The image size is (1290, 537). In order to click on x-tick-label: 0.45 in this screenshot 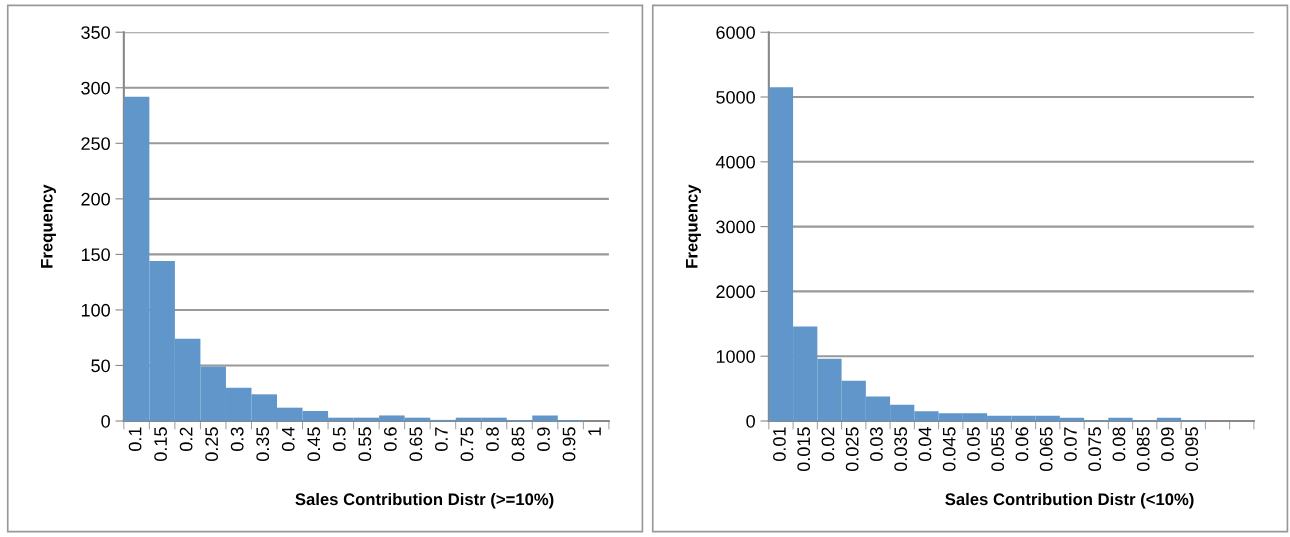, I will do `click(314, 444)`.